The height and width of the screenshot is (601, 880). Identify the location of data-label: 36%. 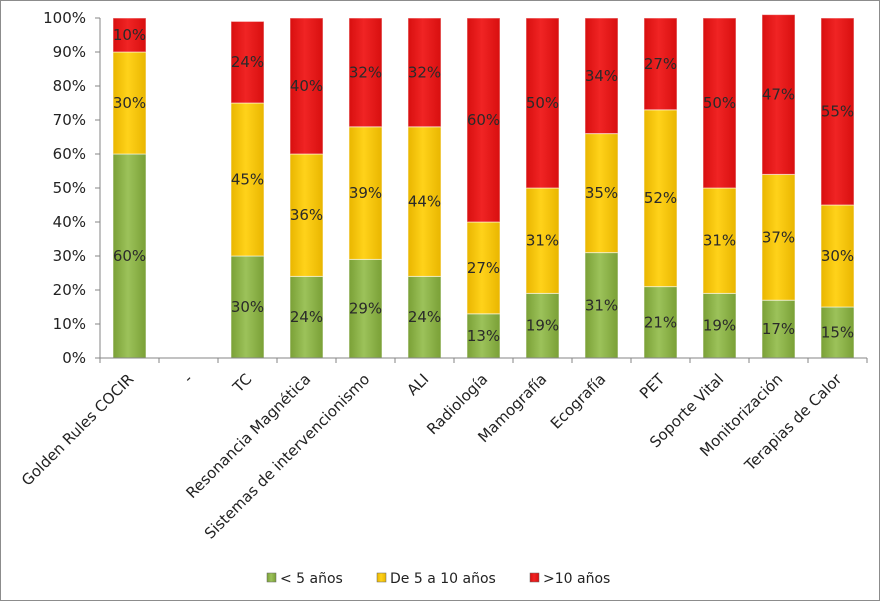
(306, 215).